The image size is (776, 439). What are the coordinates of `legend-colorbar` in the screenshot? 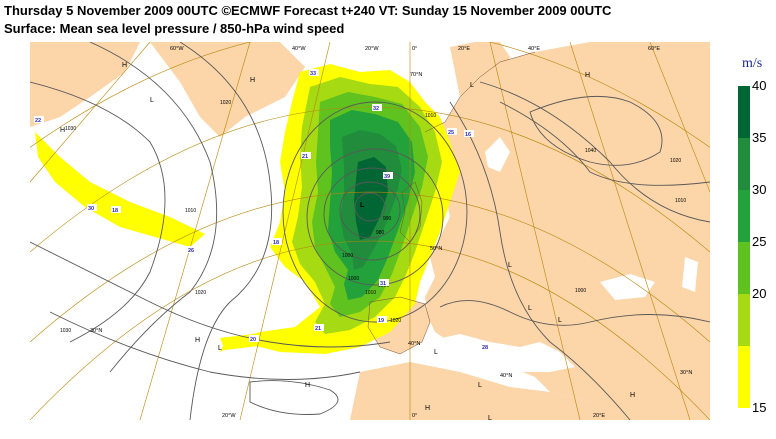 It's located at (744, 247).